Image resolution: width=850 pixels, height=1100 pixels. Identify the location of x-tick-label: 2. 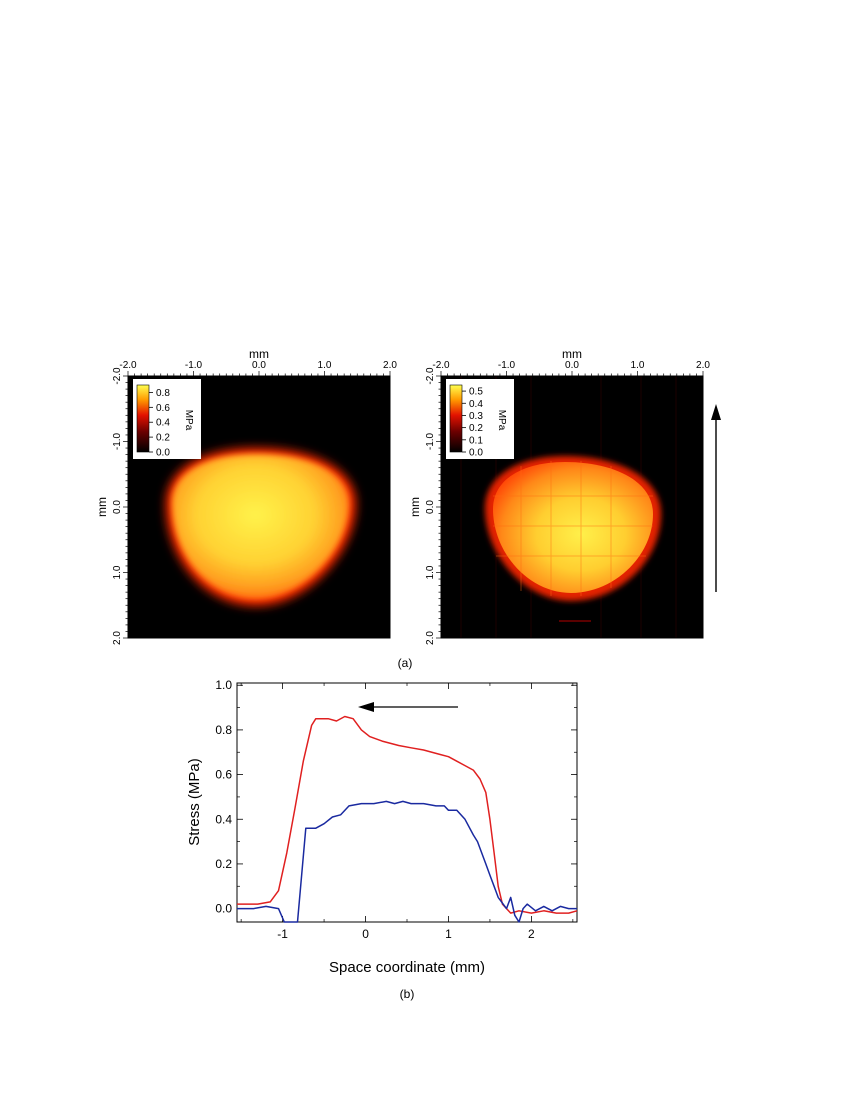
(531, 934).